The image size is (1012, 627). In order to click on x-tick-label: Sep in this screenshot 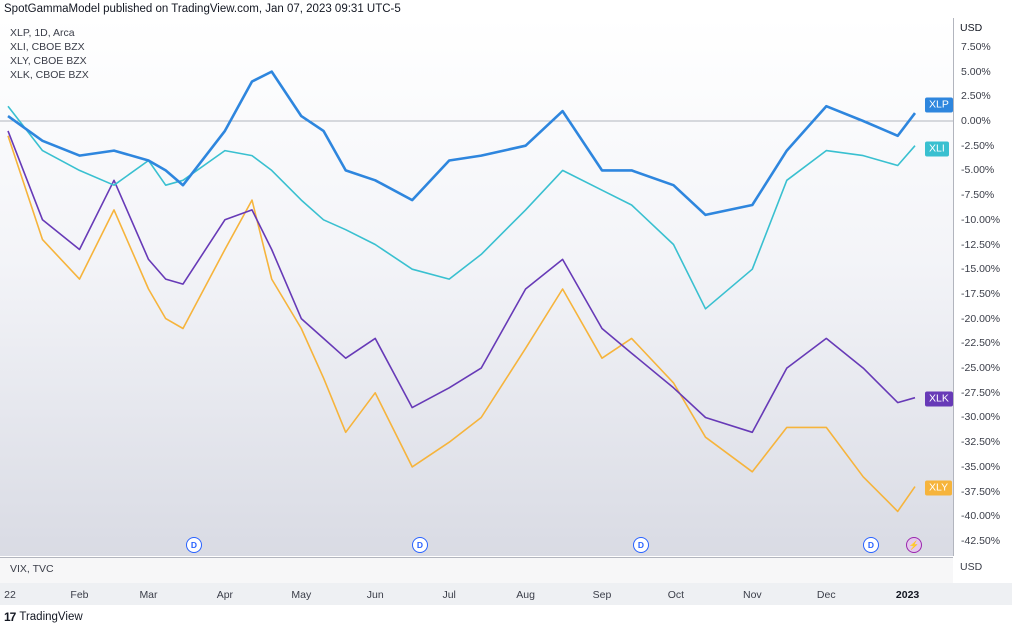, I will do `click(602, 595)`.